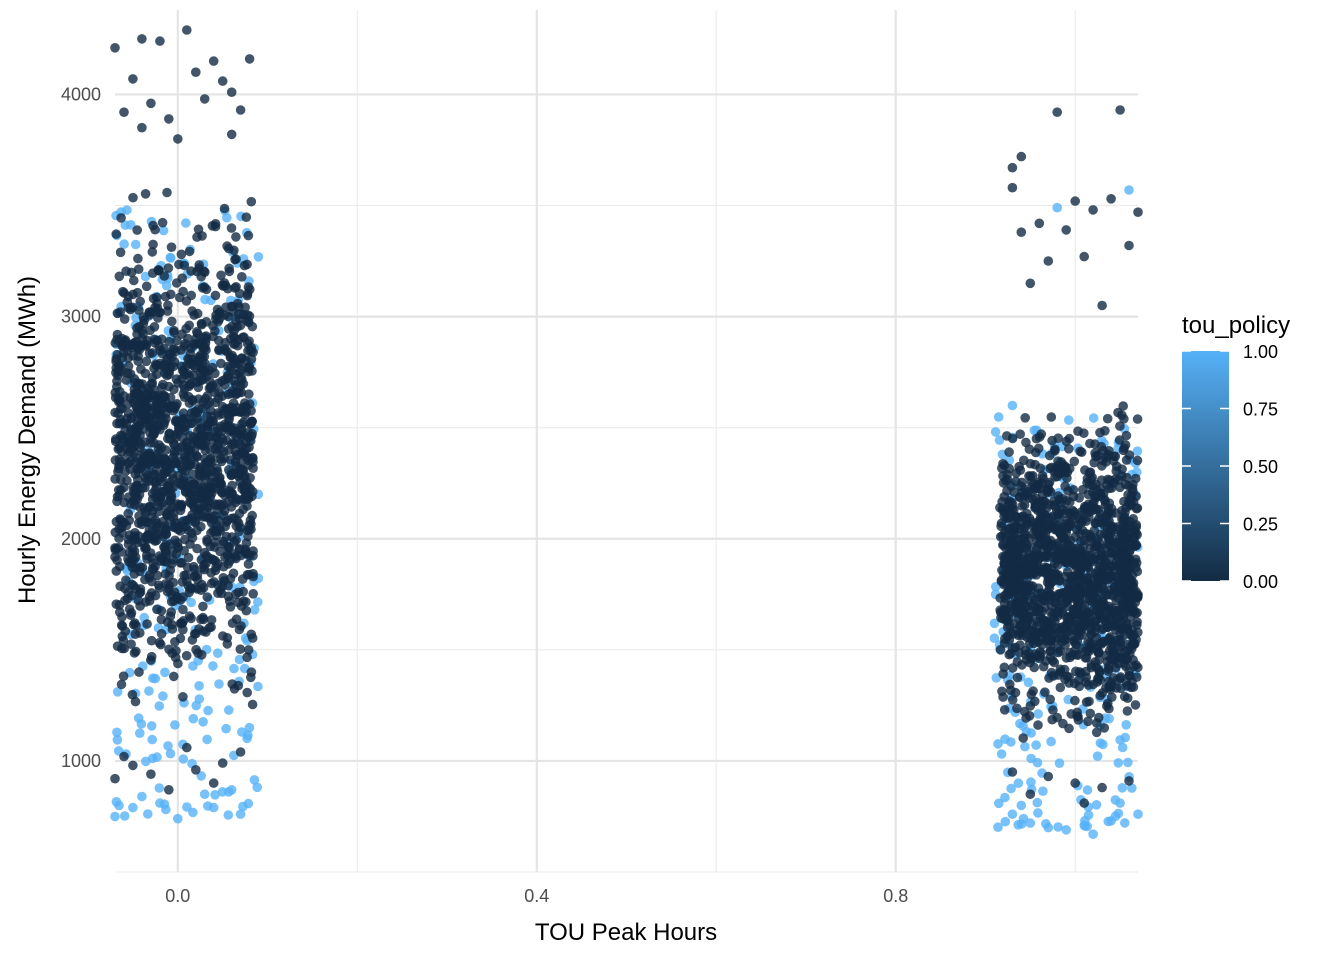 This screenshot has height=960, width=1344. I want to click on legend-title: tou_policy, so click(1236, 325).